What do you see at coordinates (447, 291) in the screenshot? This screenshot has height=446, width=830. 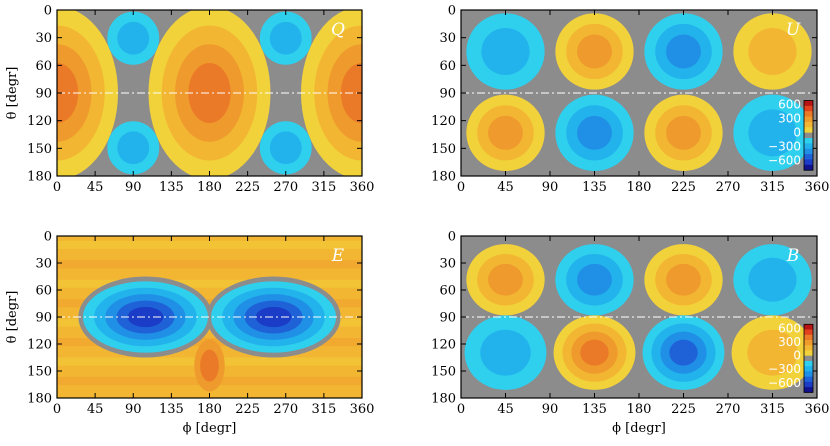 I see `y-tick-label: 60` at bounding box center [447, 291].